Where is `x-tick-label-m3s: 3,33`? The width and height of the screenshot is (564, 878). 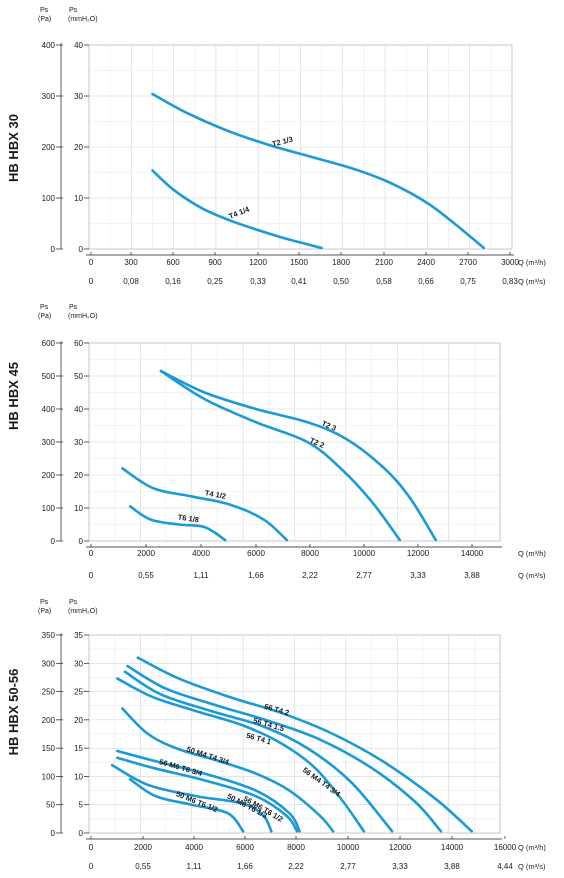
x-tick-label-m3s: 3,33 is located at coordinates (418, 575).